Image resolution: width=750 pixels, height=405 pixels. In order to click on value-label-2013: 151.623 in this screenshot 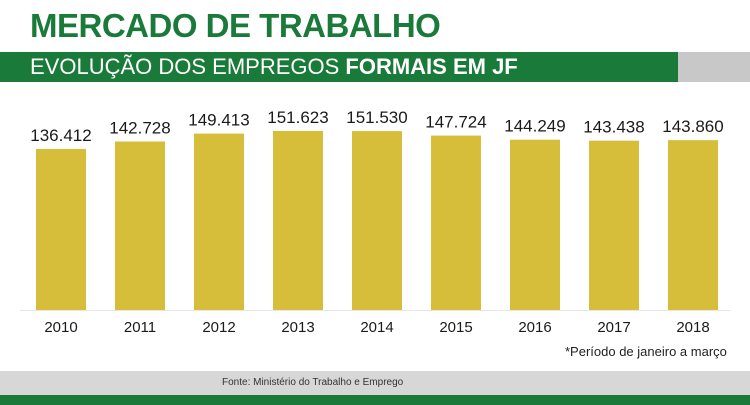, I will do `click(297, 117)`.